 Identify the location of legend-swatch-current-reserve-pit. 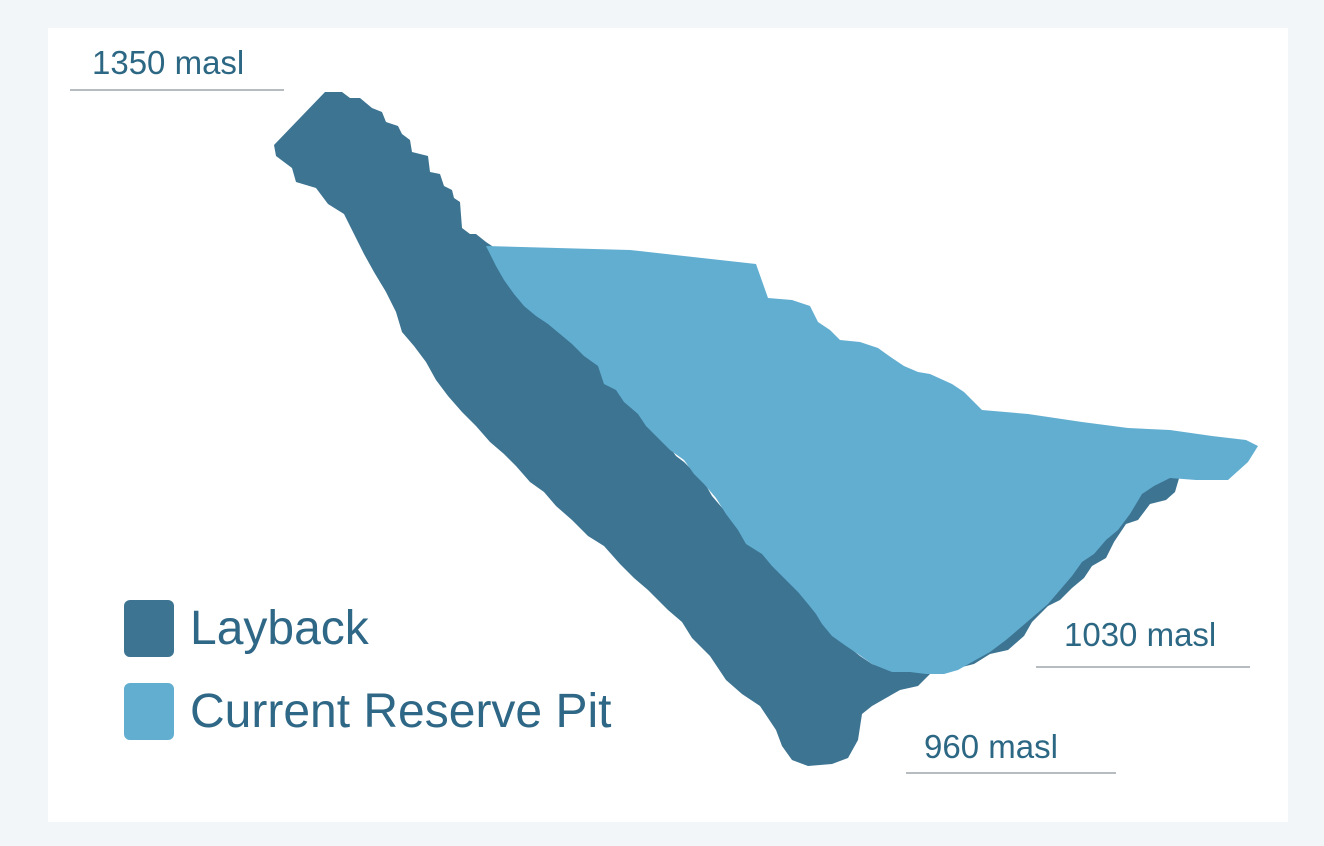
(149, 711).